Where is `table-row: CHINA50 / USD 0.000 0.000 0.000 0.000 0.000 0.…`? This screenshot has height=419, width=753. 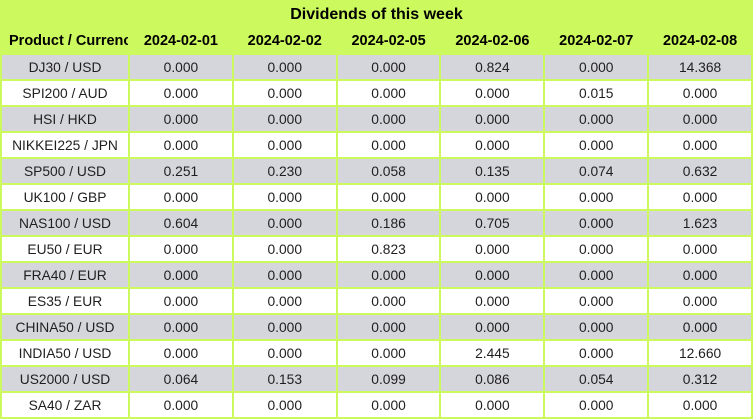 table-row: CHINA50 / USD 0.000 0.000 0.000 0.000 0.000 0.… is located at coordinates (376, 327).